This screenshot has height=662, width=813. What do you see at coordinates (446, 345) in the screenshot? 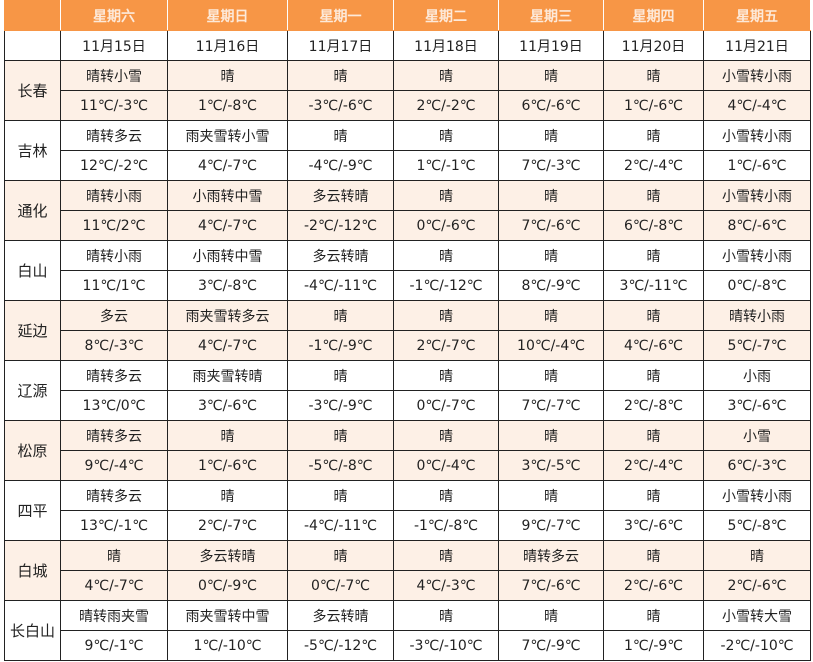
I see `temperature-cell: 2℃/-7℃` at bounding box center [446, 345].